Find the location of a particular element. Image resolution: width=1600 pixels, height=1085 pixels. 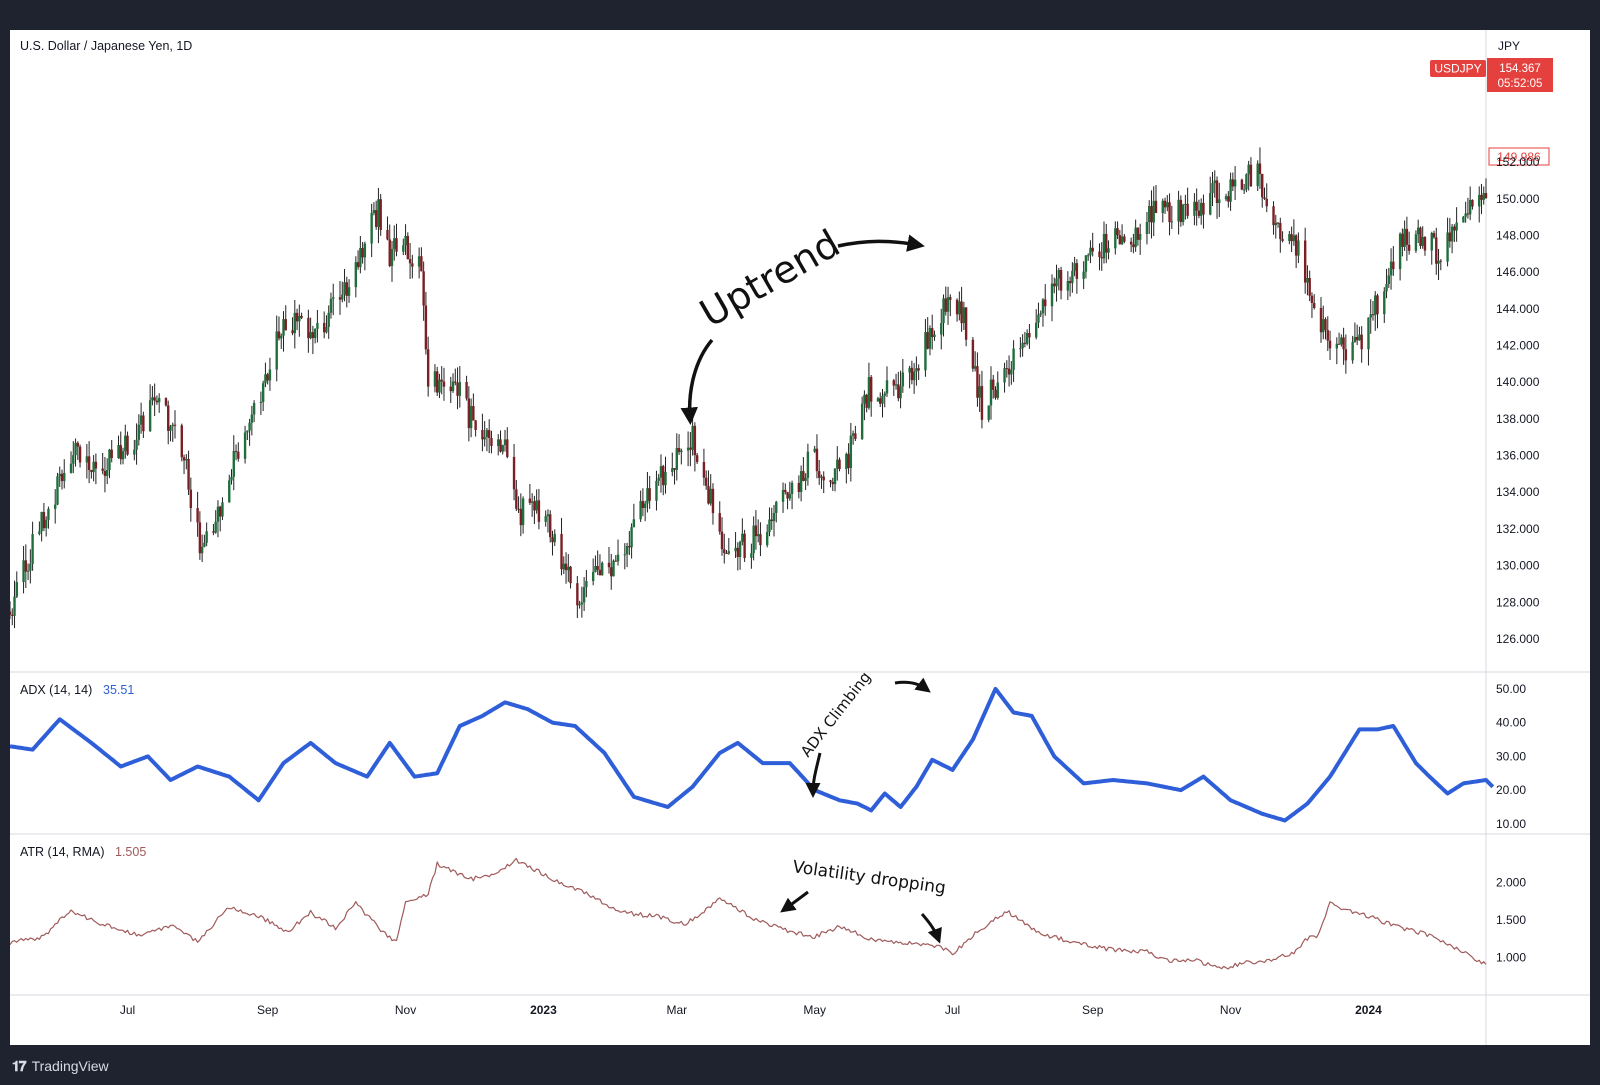

adx-pane is located at coordinates (752, 754).